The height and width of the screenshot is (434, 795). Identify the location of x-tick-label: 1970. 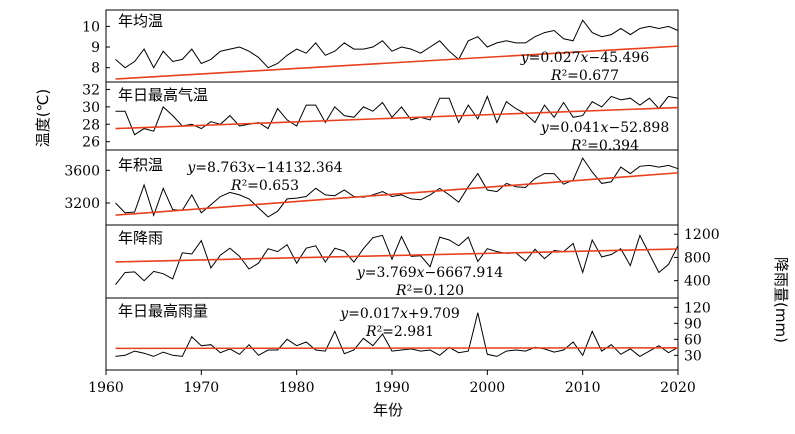
(202, 388).